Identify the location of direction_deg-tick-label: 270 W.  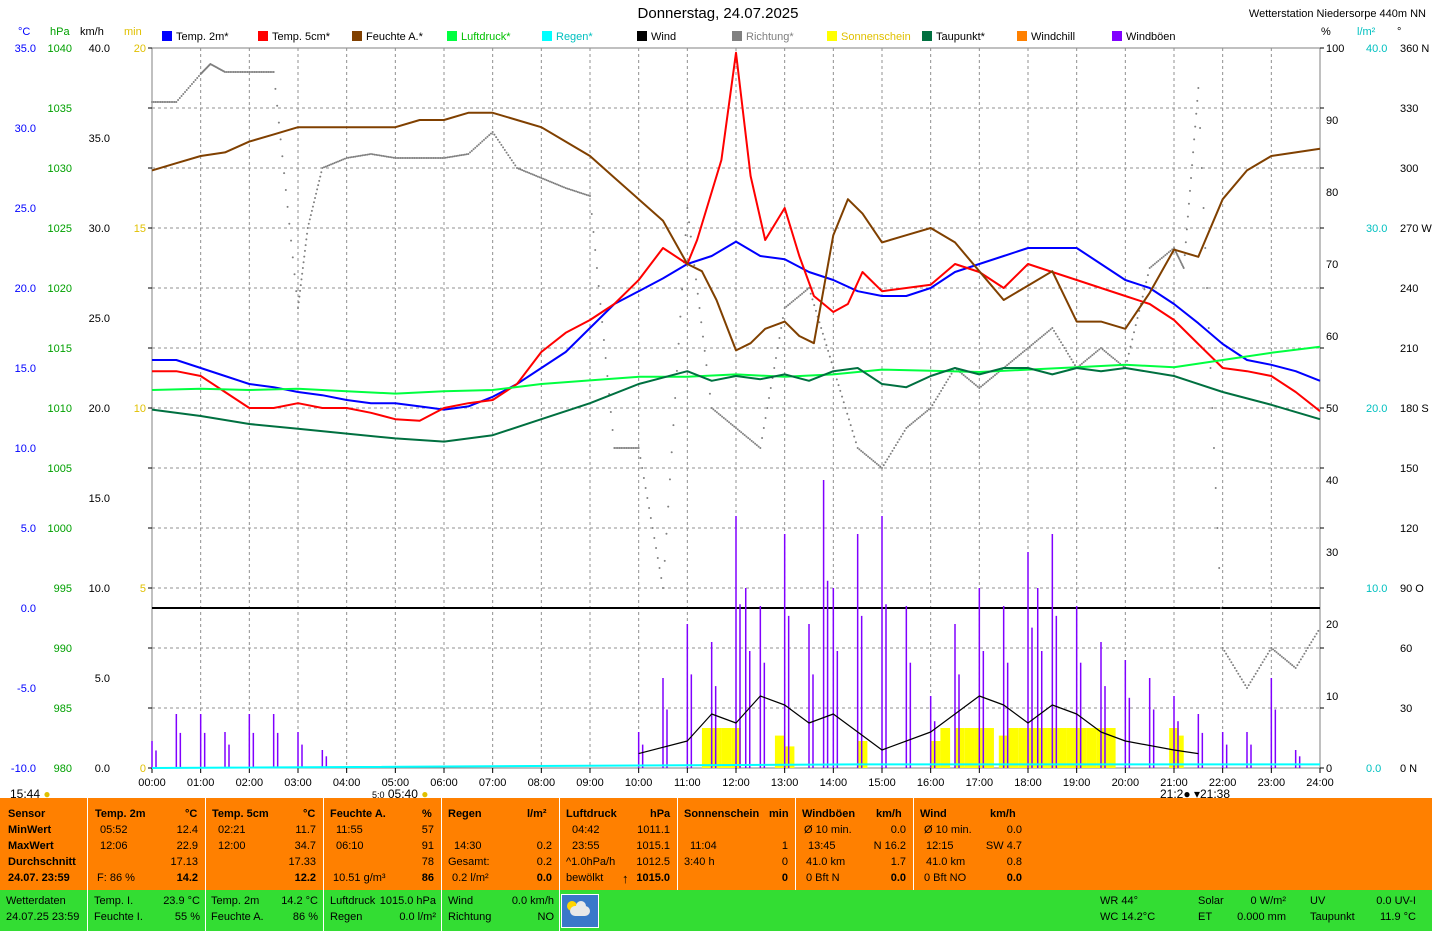
(1416, 229).